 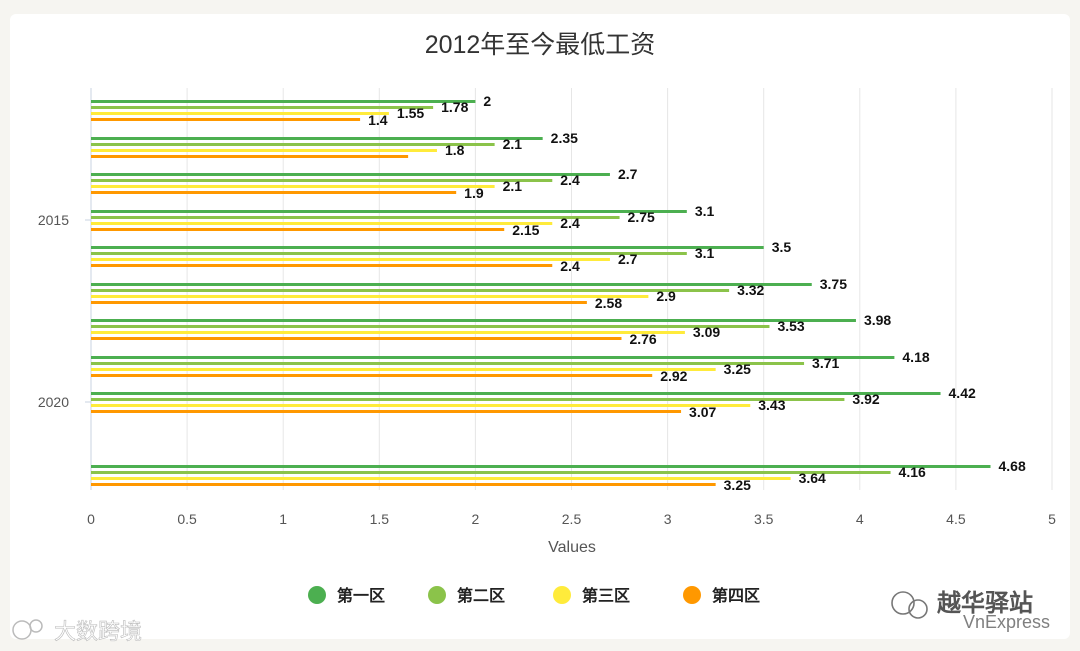 What do you see at coordinates (915, 357) in the screenshot?
I see `data-label: 4.18` at bounding box center [915, 357].